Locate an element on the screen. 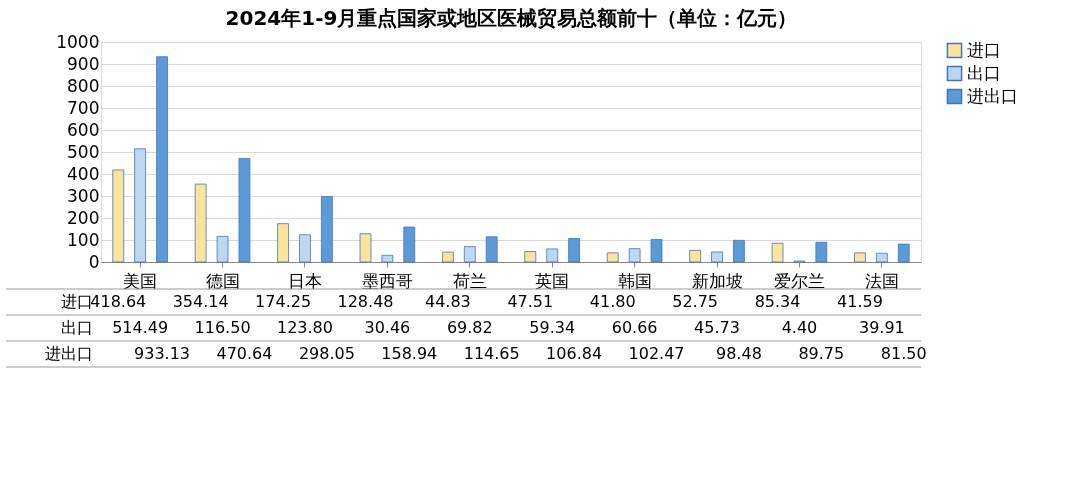 Image resolution: width=1080 pixels, height=486 pixels. y-tick-label: 600 is located at coordinates (83, 129).